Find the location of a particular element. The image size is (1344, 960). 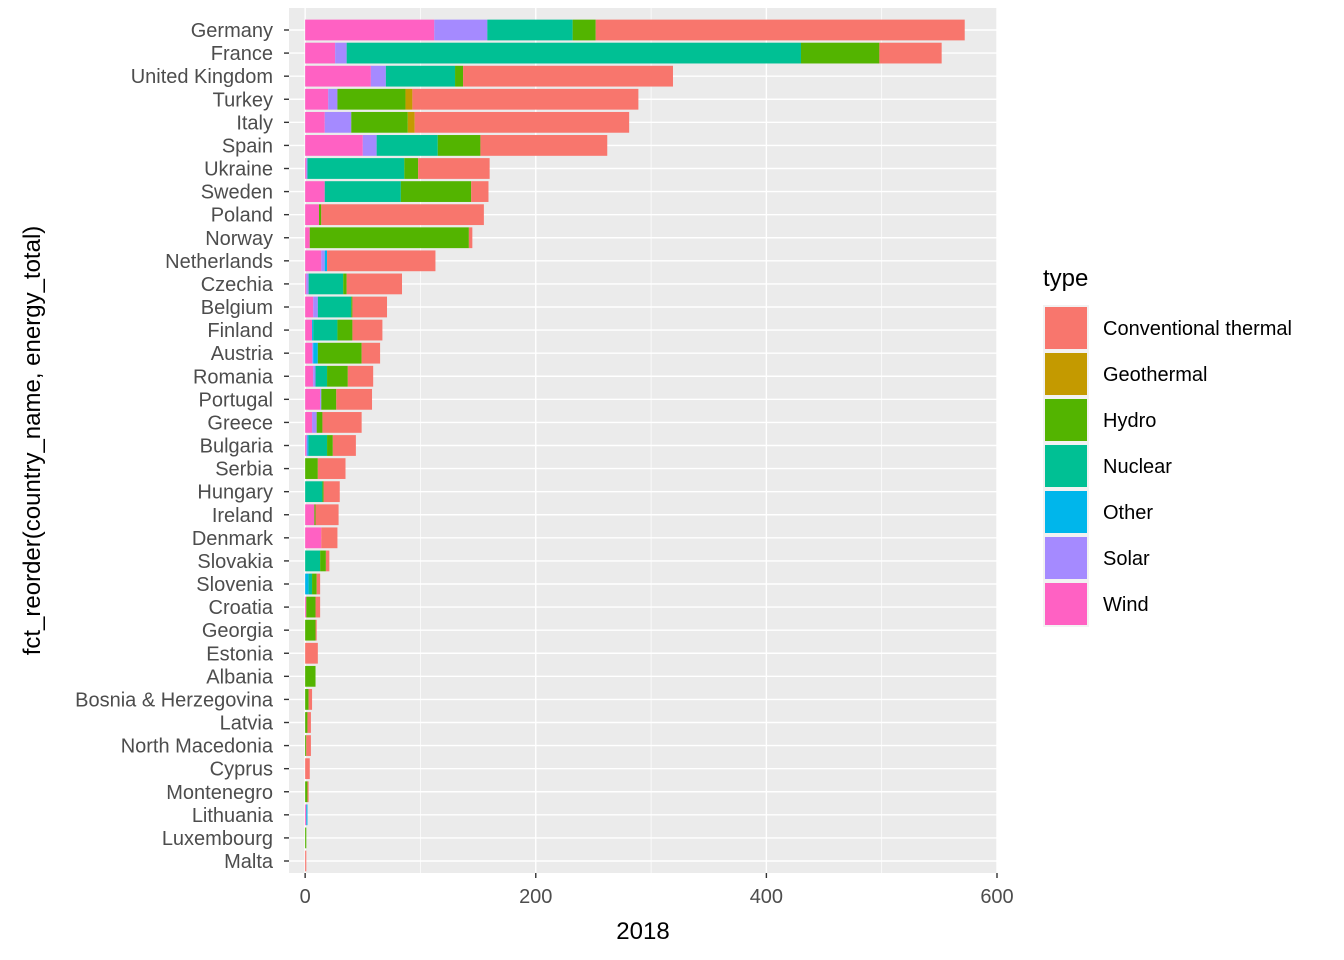

x-axis: 0 200 400 600 is located at coordinates (657, 890).